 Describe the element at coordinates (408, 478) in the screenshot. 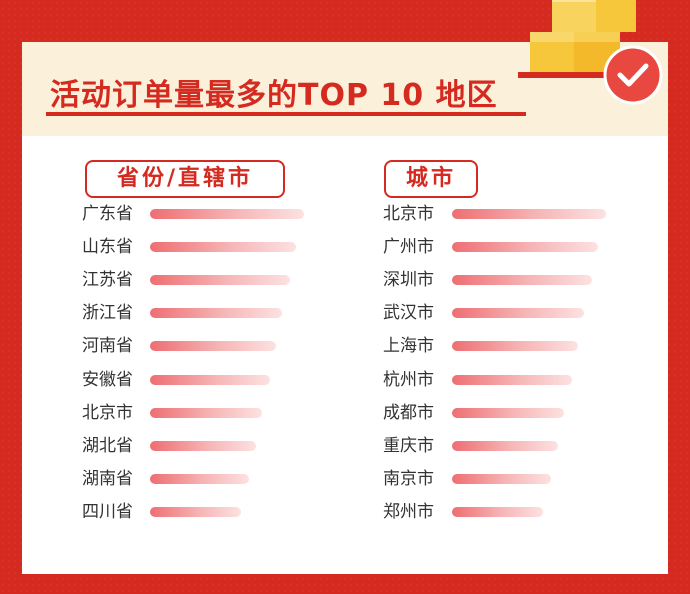

I see `city-label: 南京市` at that location.